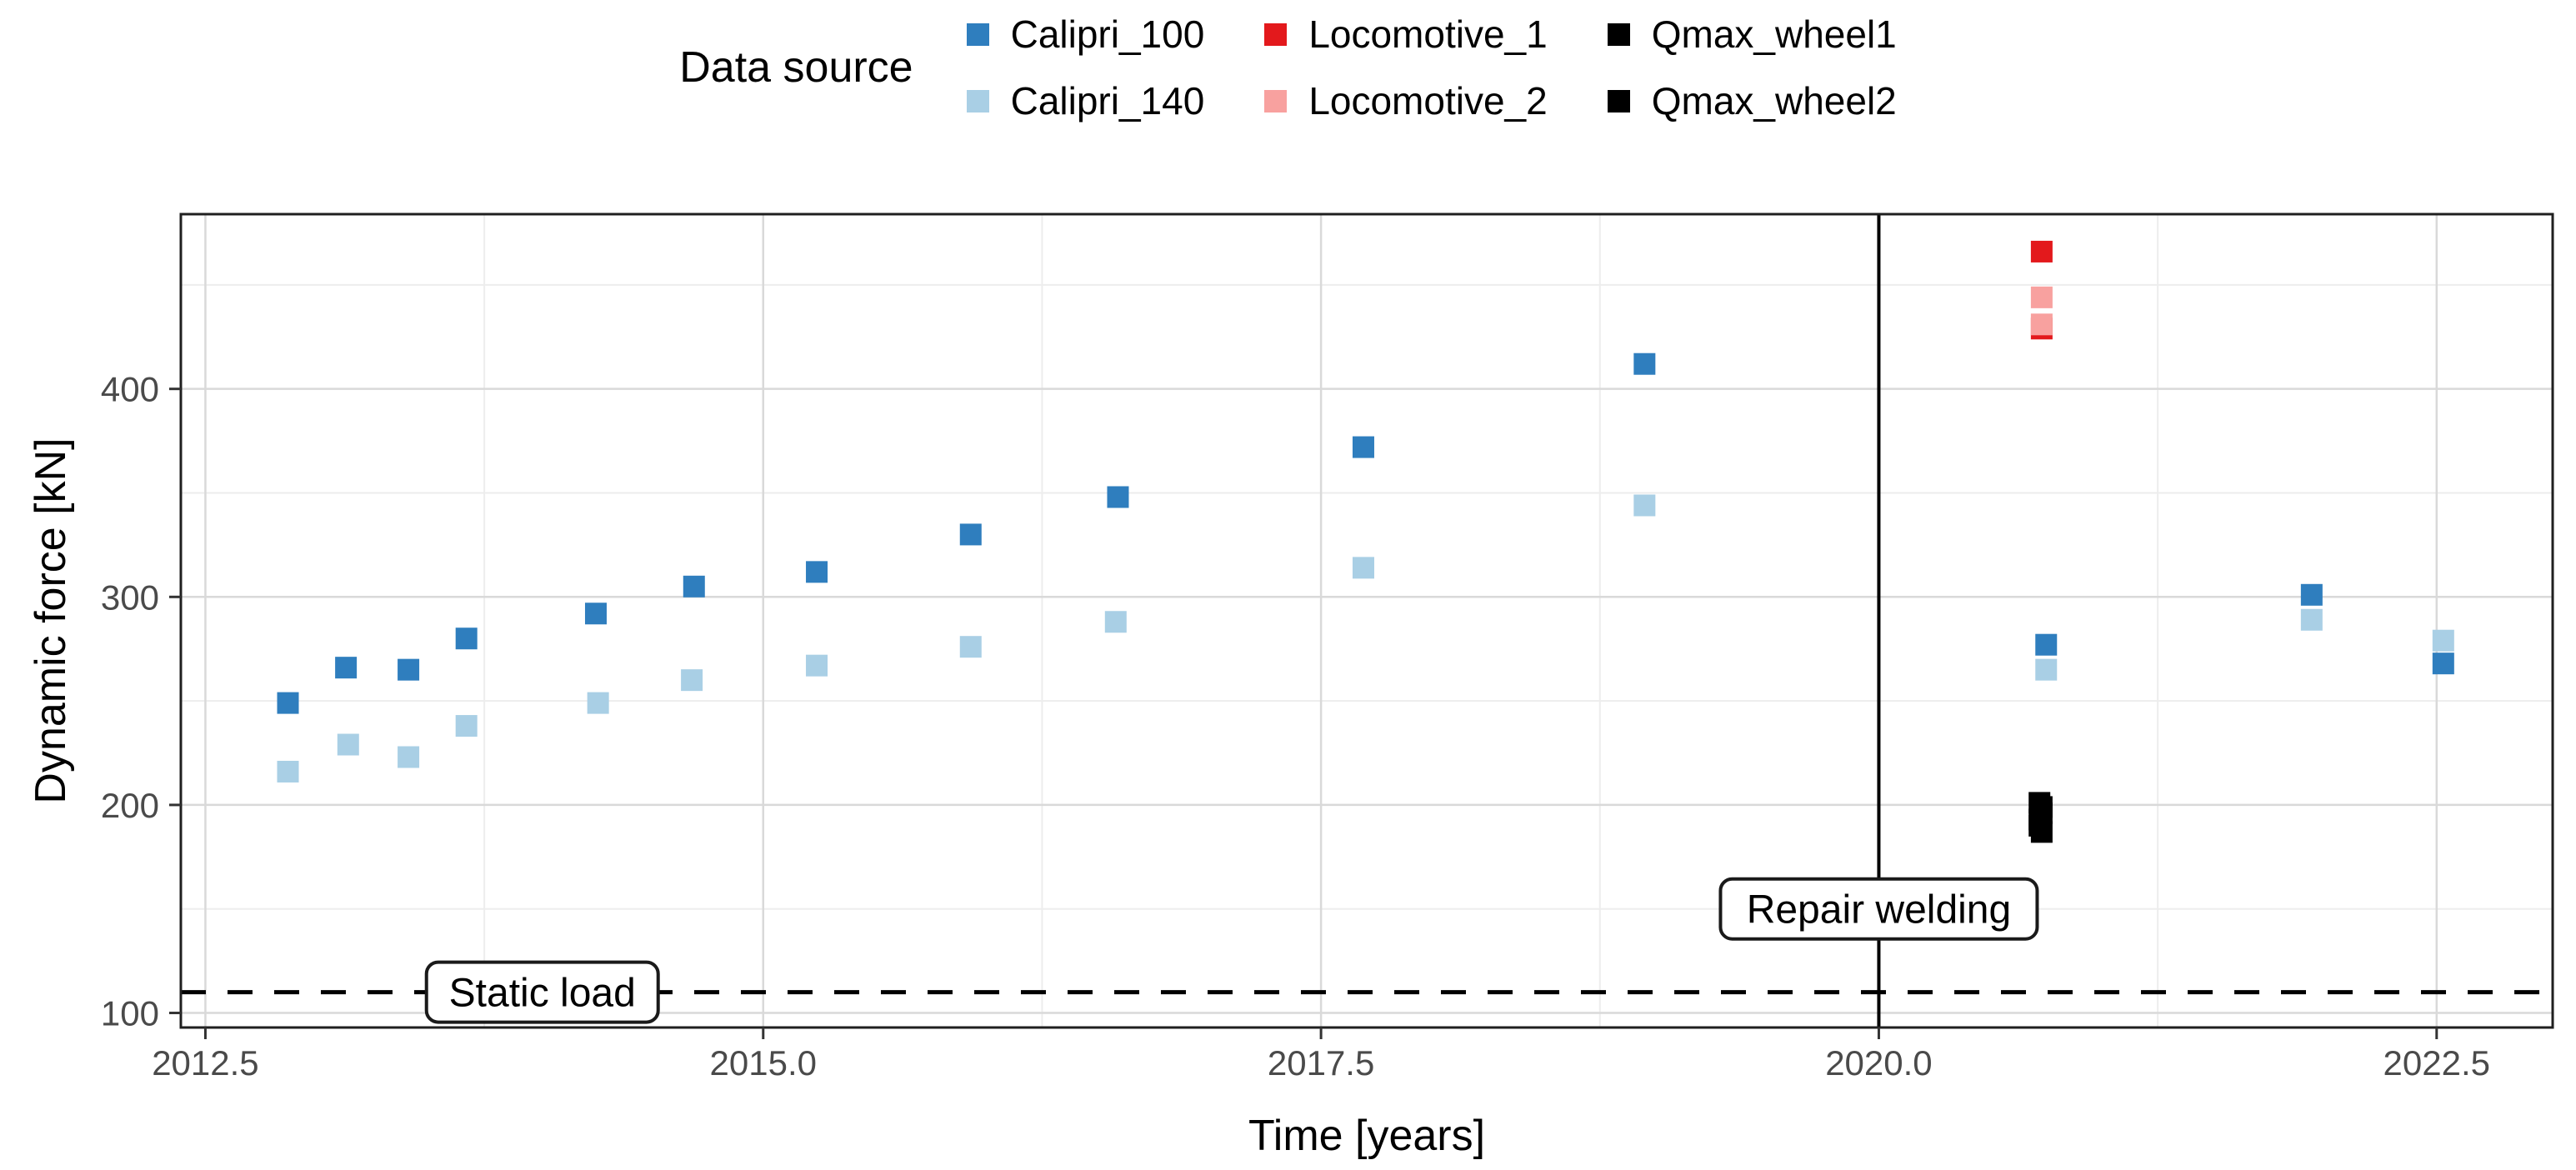 Image resolution: width=2576 pixels, height=1170 pixels. I want to click on x-tick-label: 2020.0, so click(1879, 1062).